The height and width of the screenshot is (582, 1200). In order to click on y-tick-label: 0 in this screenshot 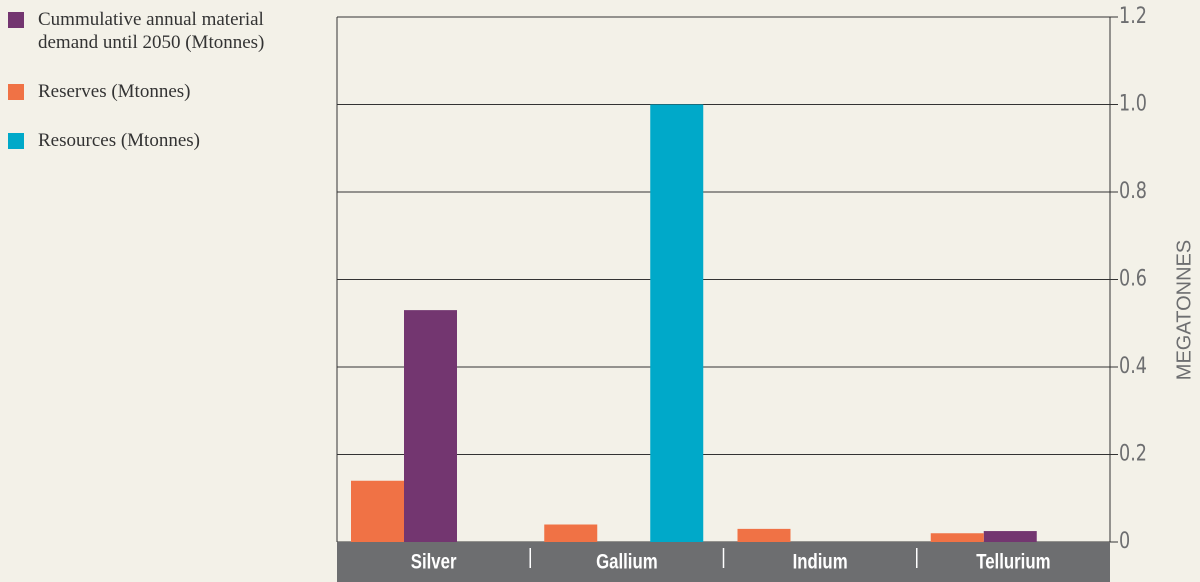, I will do `click(1124, 540)`.